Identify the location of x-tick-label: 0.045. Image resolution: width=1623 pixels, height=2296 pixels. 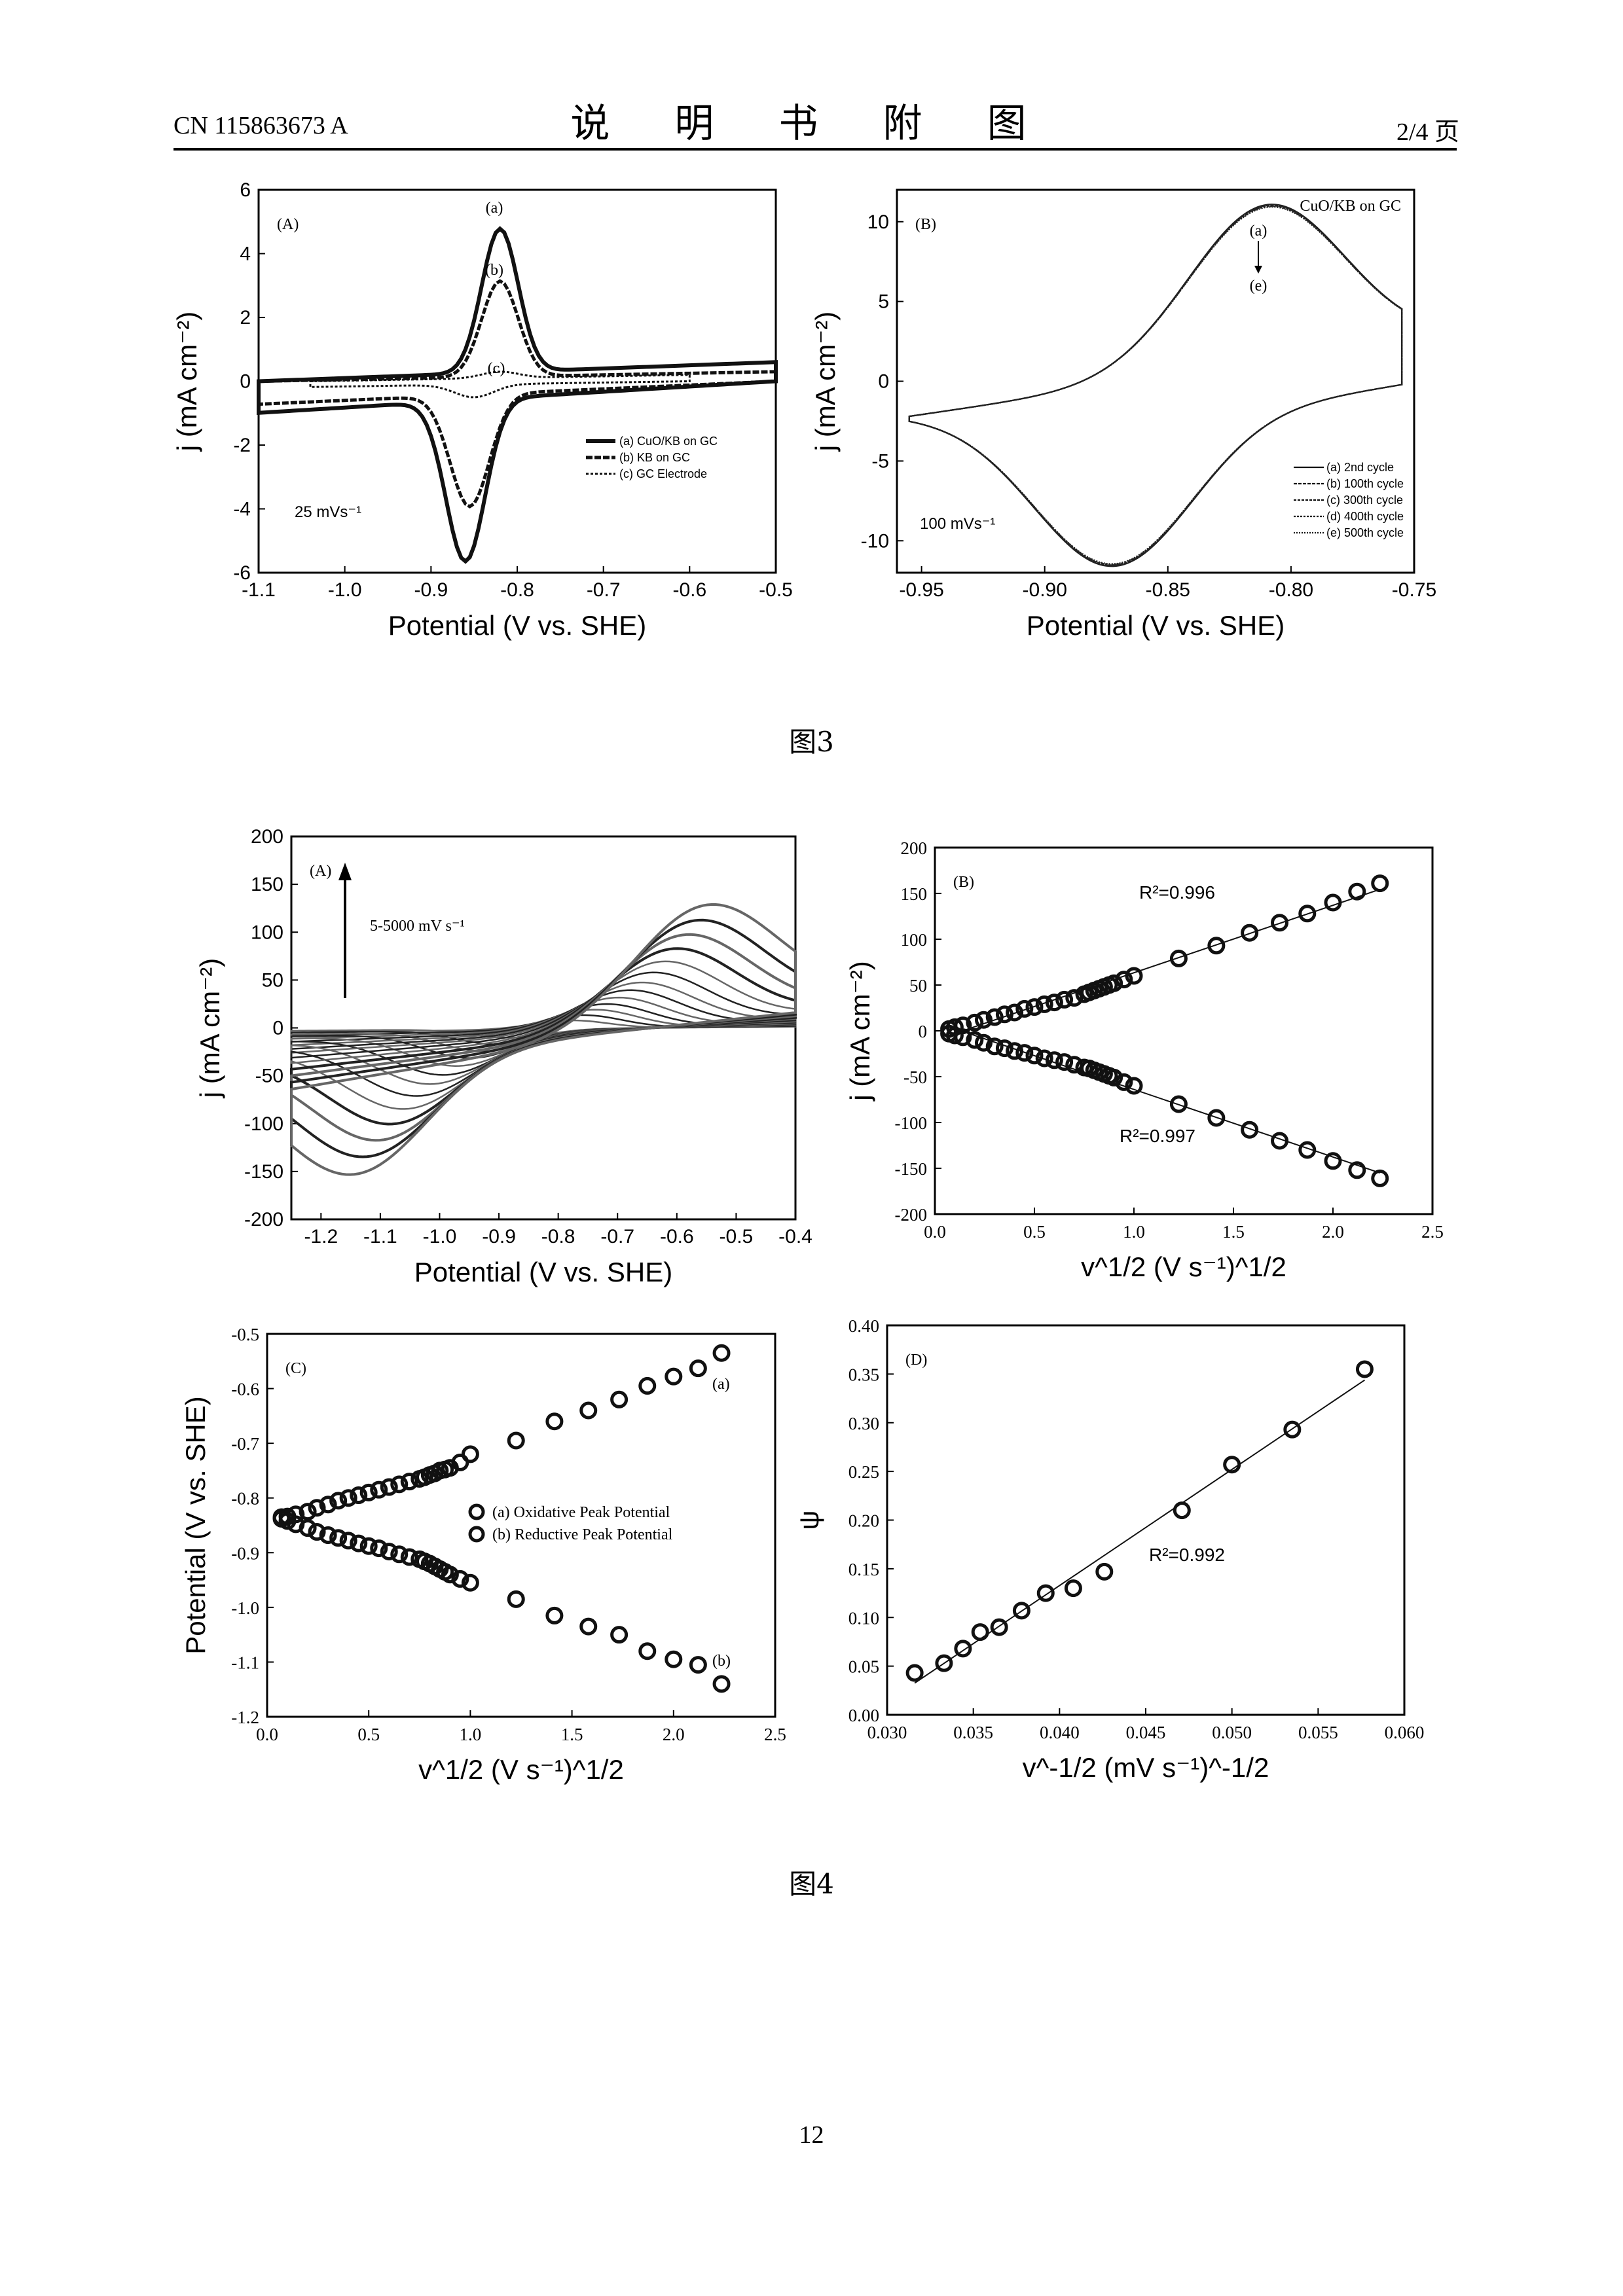
(1146, 1733).